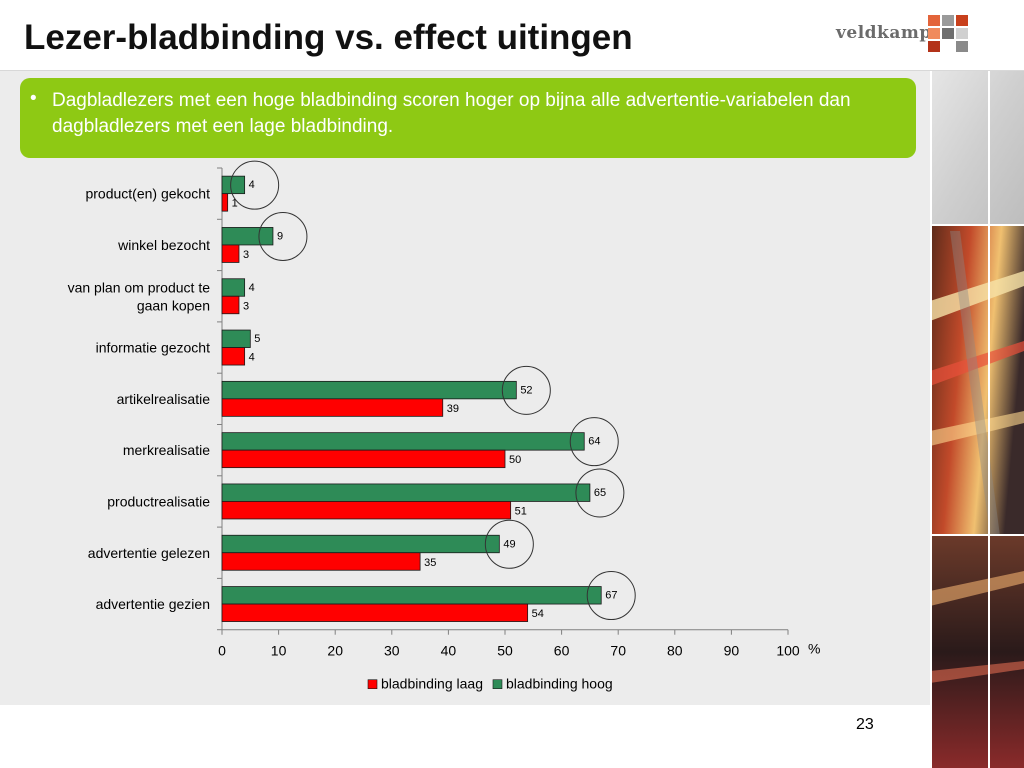 Image resolution: width=1024 pixels, height=768 pixels. What do you see at coordinates (453, 409) in the screenshot?
I see `data-label-laag: 39` at bounding box center [453, 409].